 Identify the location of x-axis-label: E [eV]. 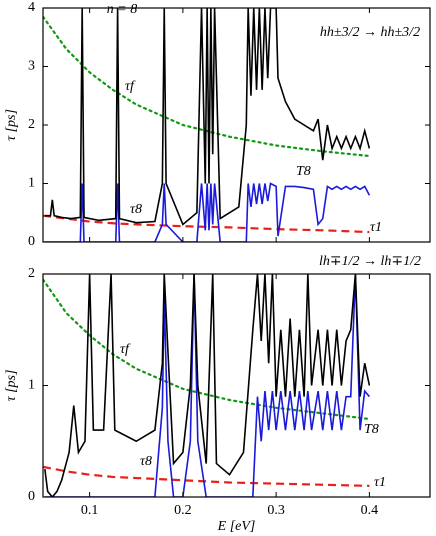
(236, 526).